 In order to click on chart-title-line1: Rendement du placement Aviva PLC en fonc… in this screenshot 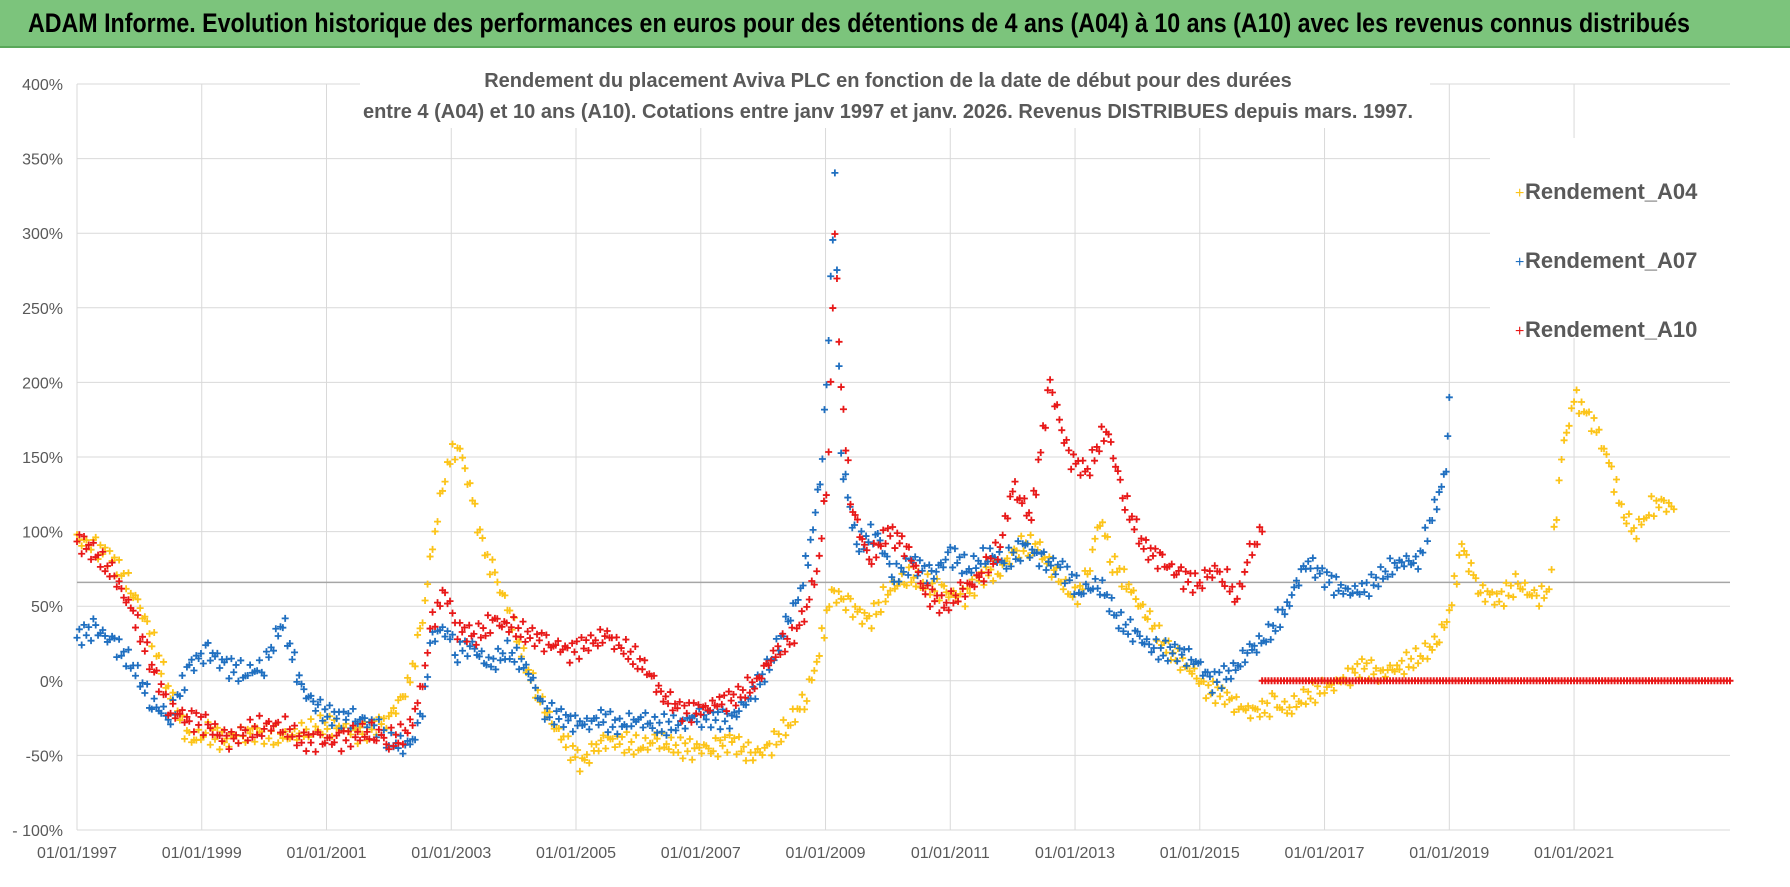, I will do `click(888, 81)`.